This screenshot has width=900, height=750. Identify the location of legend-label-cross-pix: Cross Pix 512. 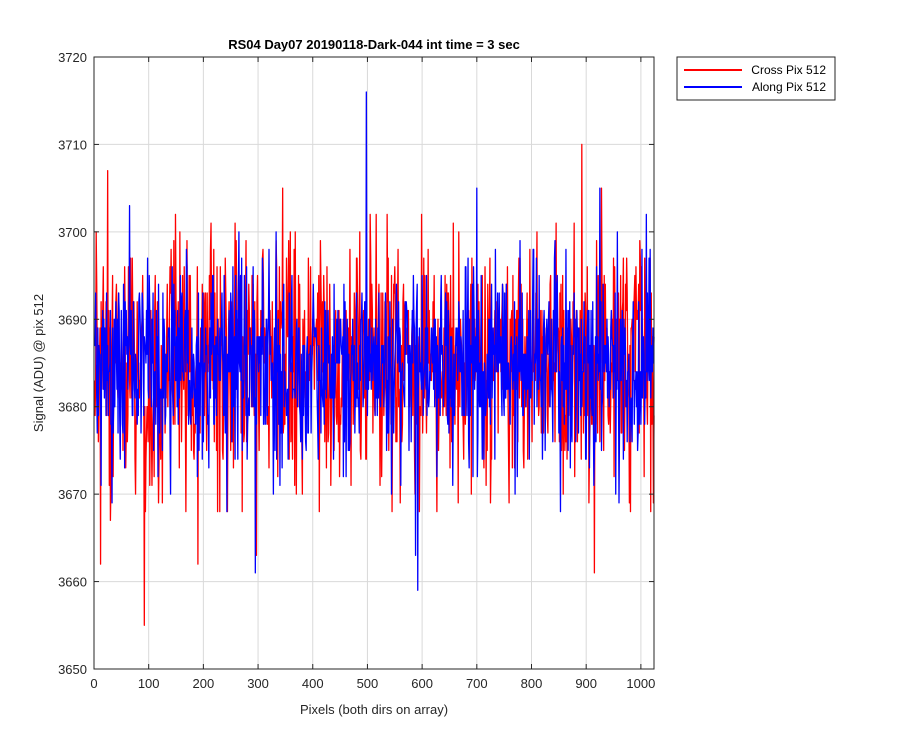
(788, 70).